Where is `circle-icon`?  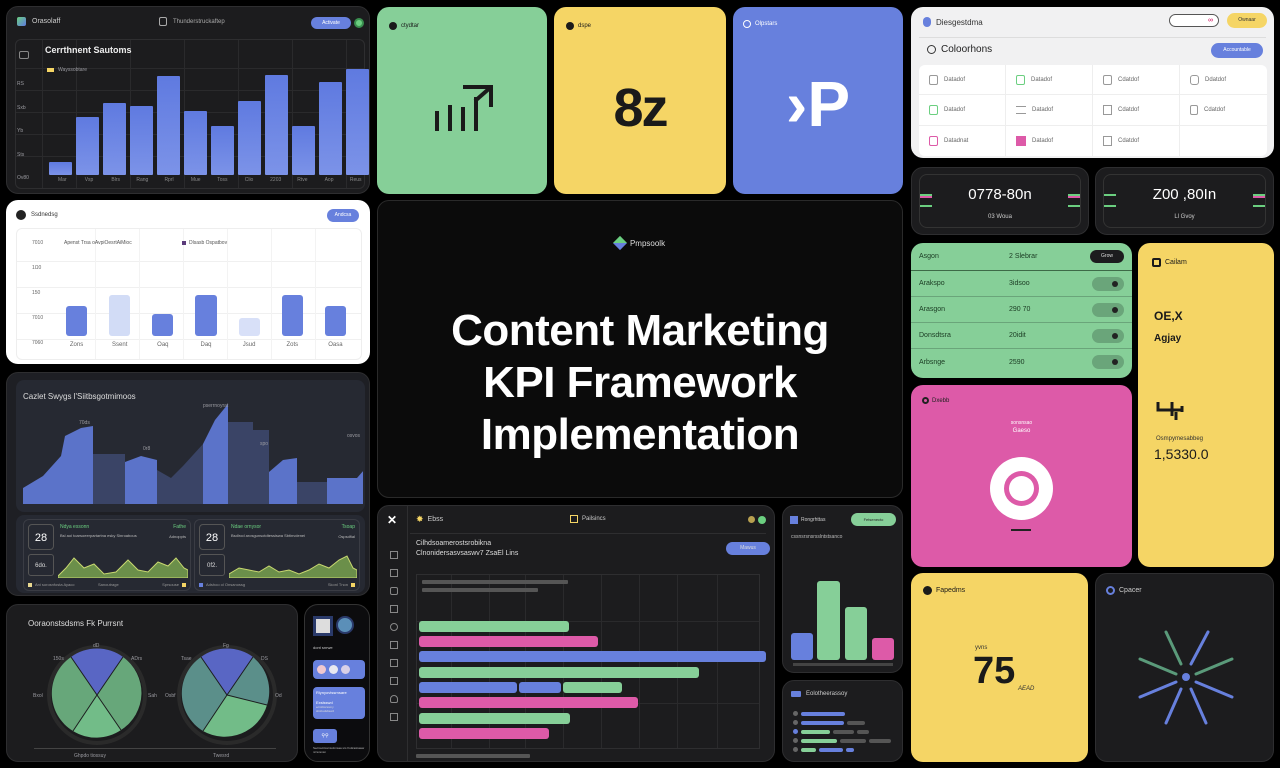
circle-icon is located at coordinates (394, 627).